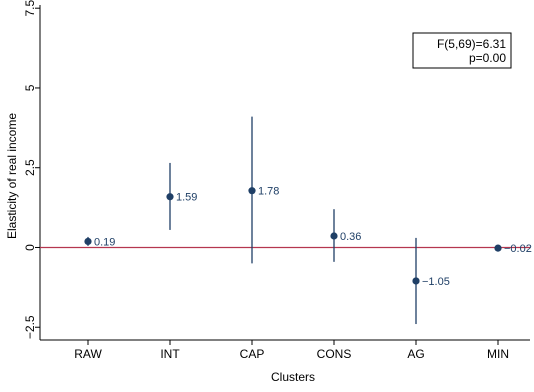 The width and height of the screenshot is (534, 392). I want to click on y-tick-label: 5, so click(30, 87).